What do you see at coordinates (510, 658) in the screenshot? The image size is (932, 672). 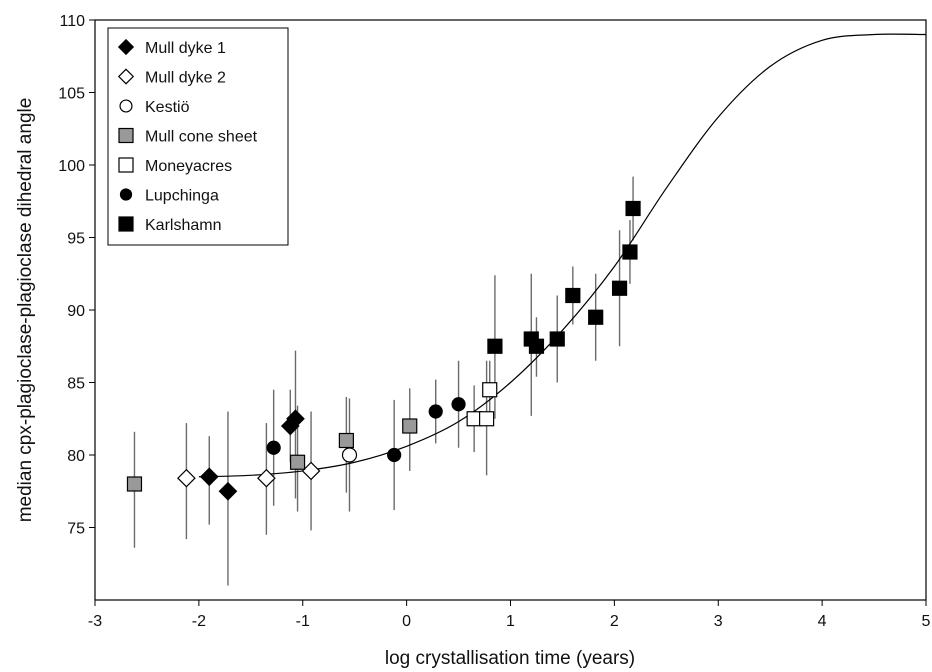 I see `x-axis-title: log crystallisation time (years)` at bounding box center [510, 658].